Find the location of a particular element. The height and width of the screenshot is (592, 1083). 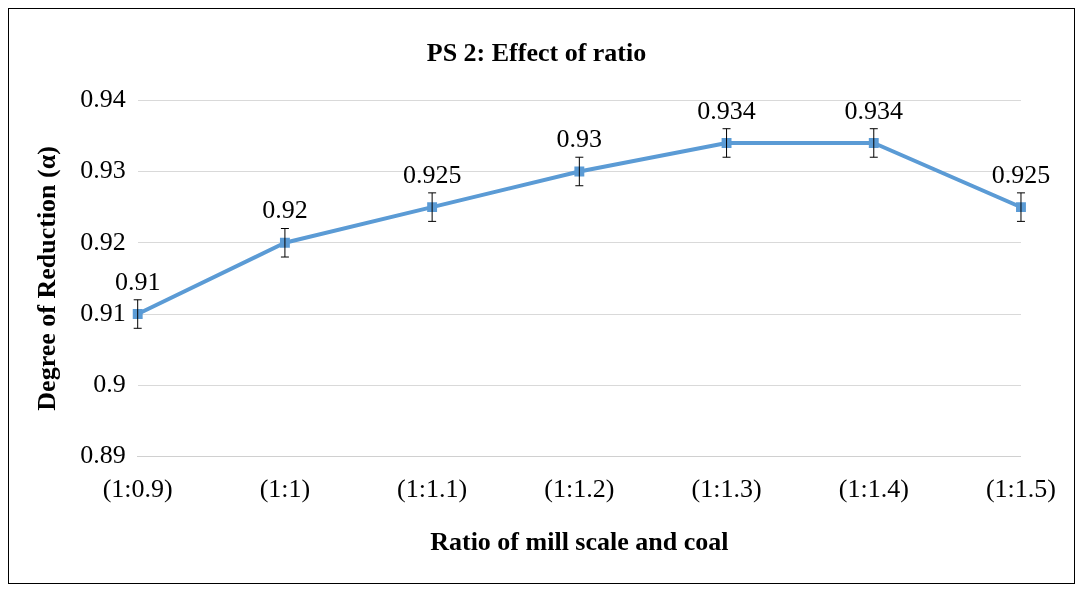

x-tick-label: (1:1.4) is located at coordinates (873, 489).